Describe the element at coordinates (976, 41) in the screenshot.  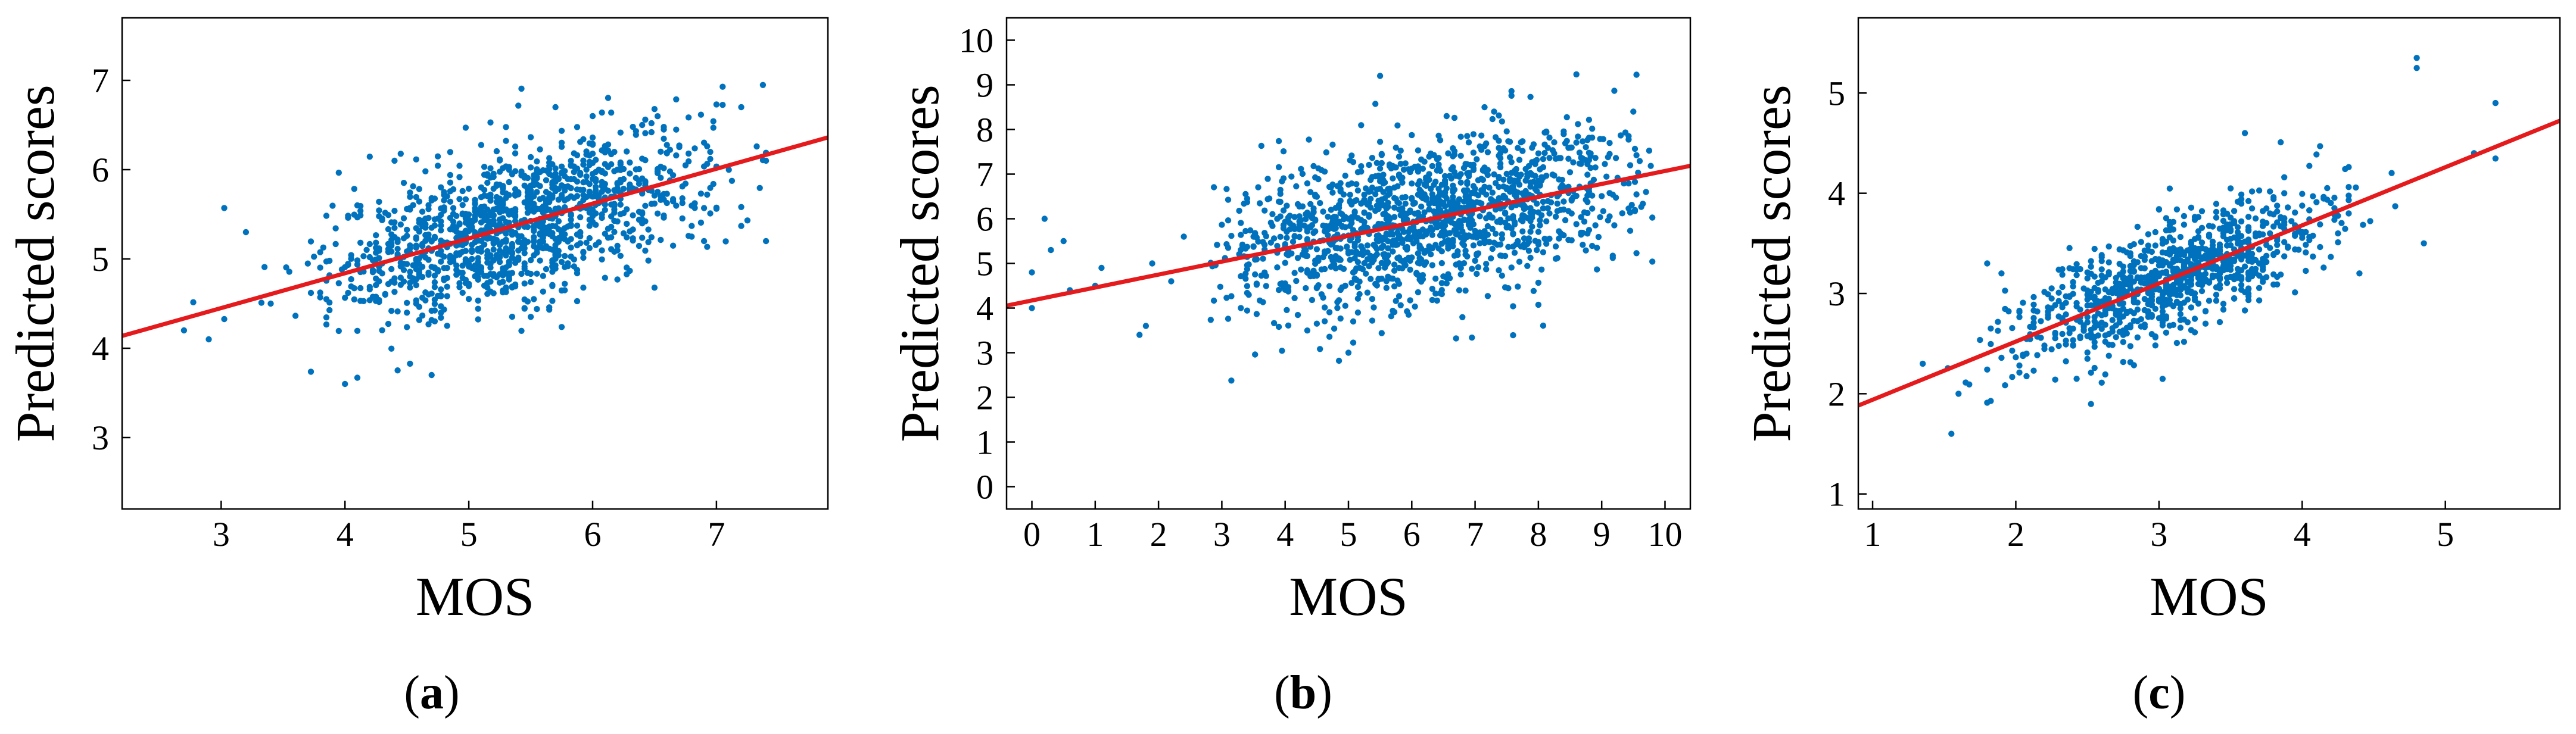
I see `y-tick-label: 10` at that location.